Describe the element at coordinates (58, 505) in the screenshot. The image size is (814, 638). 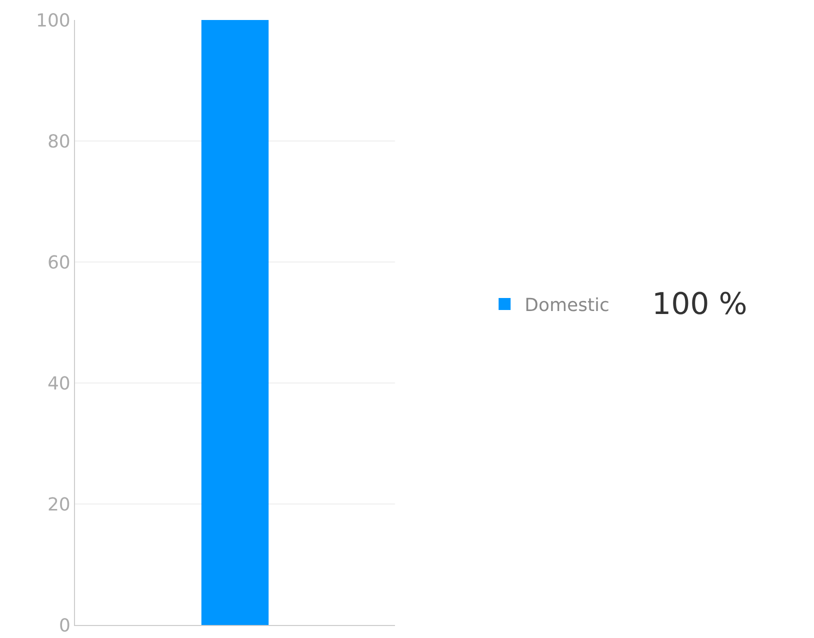
I see `y-tick-label: 20` at that location.